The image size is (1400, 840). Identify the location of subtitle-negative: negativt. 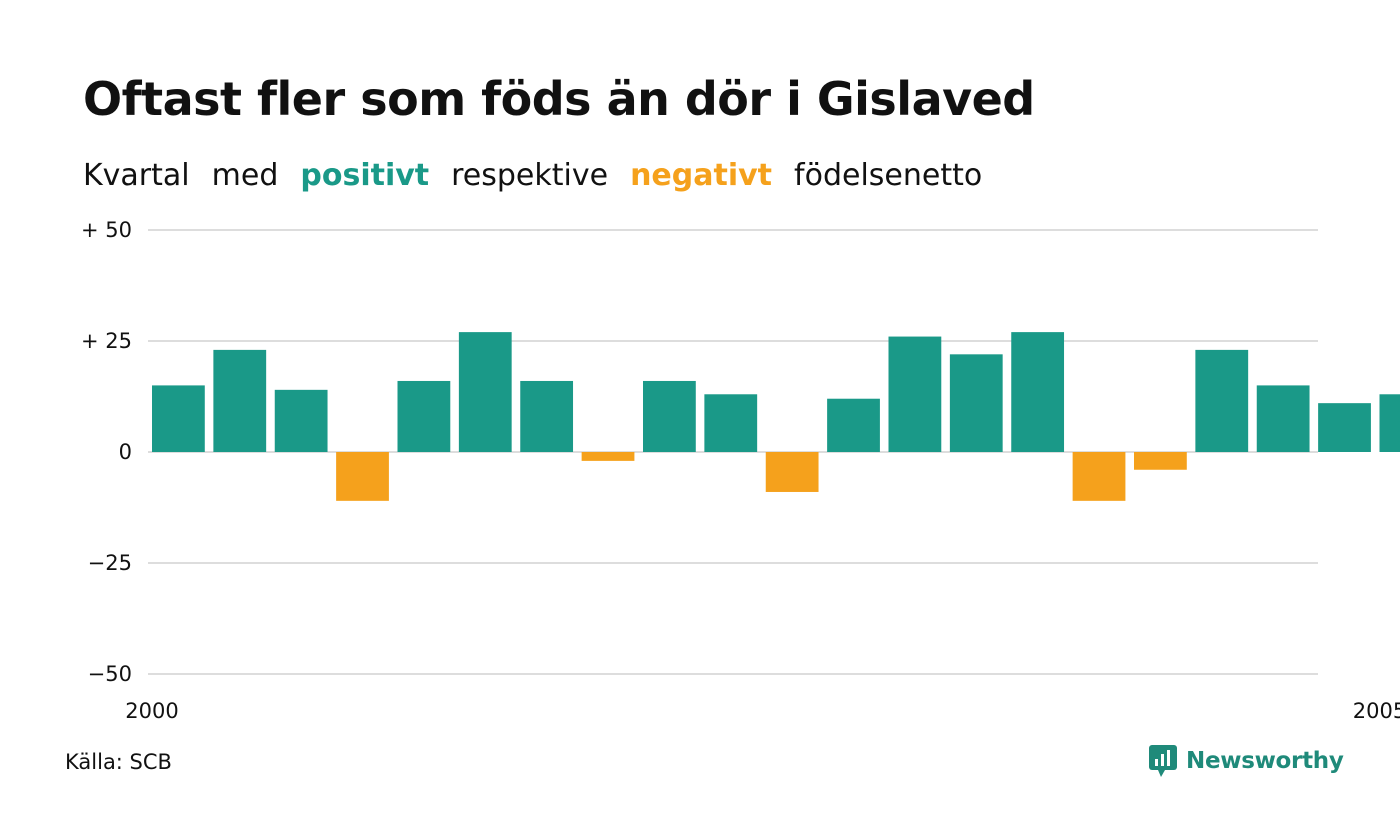
(701, 175).